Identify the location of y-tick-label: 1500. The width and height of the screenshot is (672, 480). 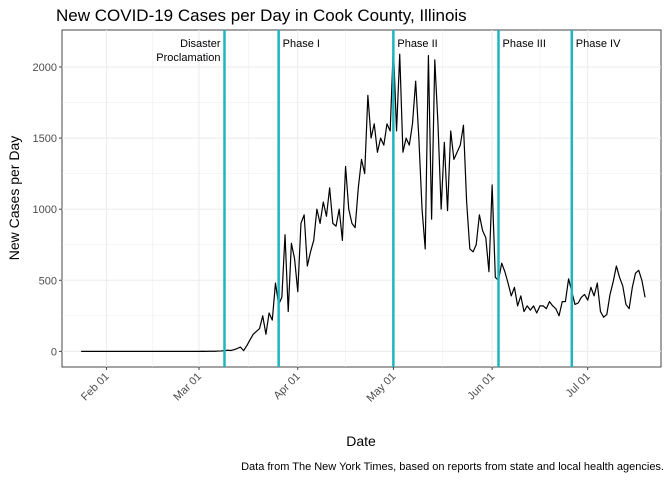
(45, 139).